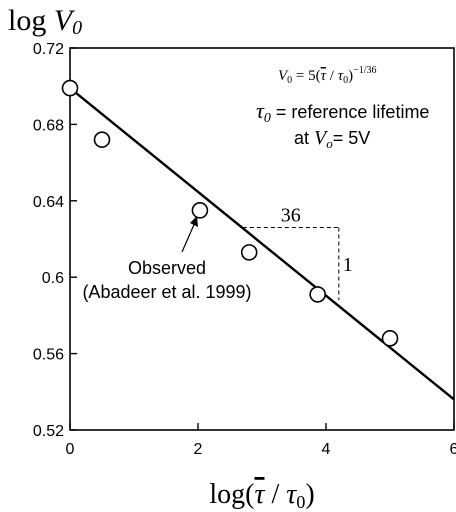  Describe the element at coordinates (189, 236) in the screenshot. I see `observed-arrow` at that location.